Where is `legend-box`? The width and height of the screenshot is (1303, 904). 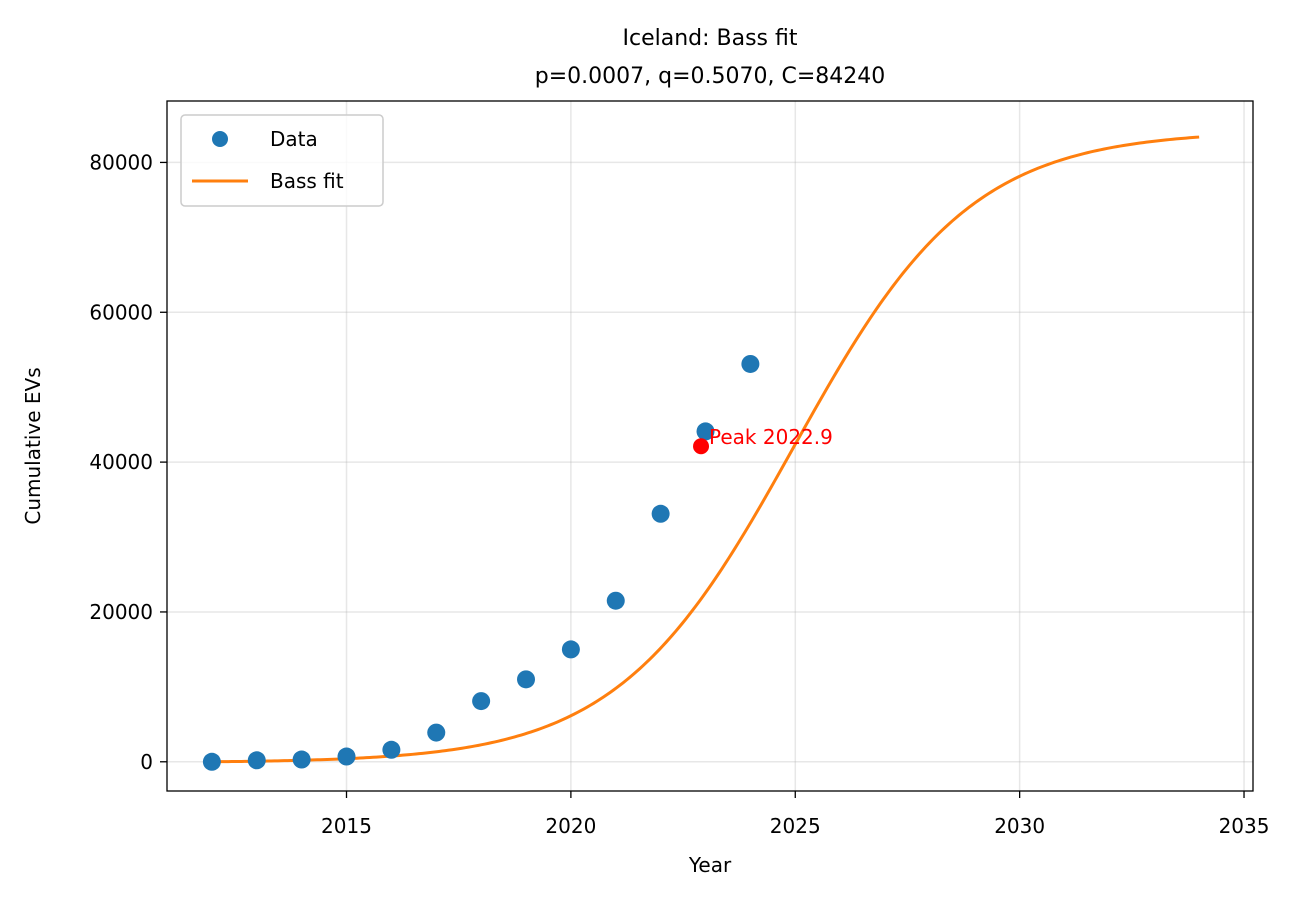
legend-box is located at coordinates (282, 160).